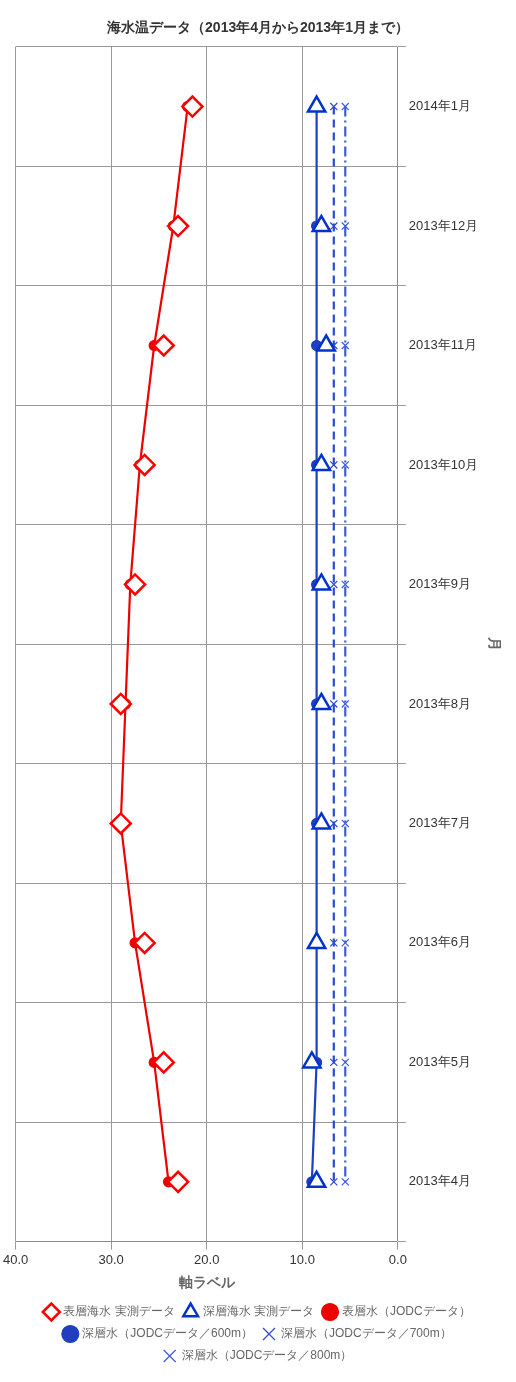 The height and width of the screenshot is (1382, 516). I want to click on legend-label: 表層海水 実測データ, so click(119, 1311).